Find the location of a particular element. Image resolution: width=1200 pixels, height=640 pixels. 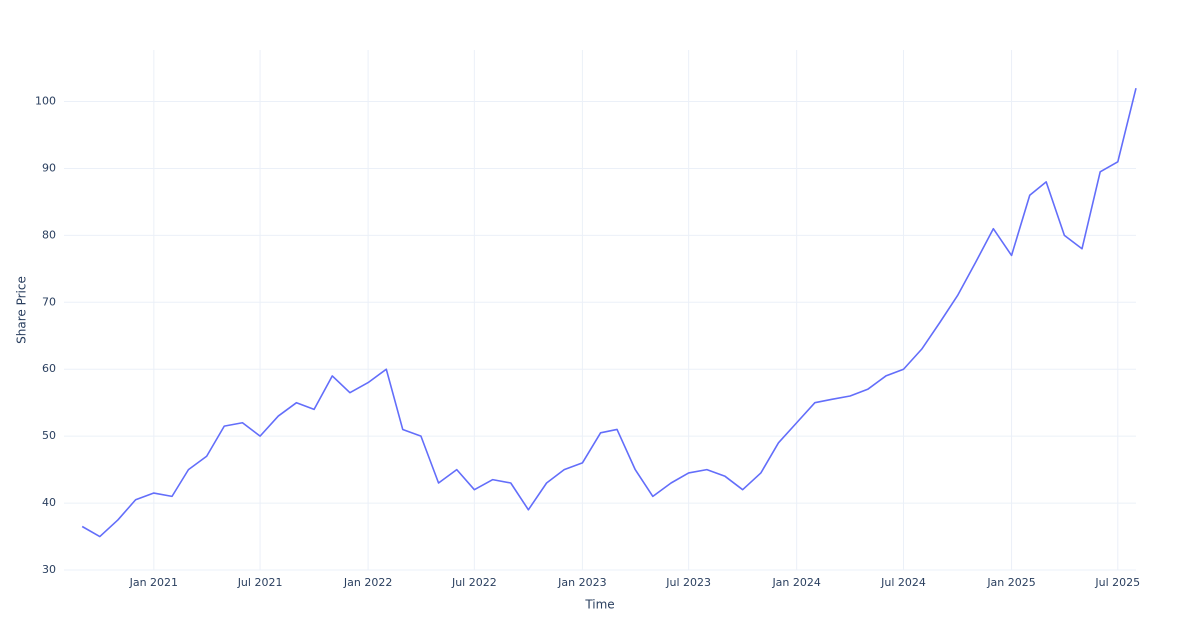

y-tick-label: 30 is located at coordinates (49, 569).